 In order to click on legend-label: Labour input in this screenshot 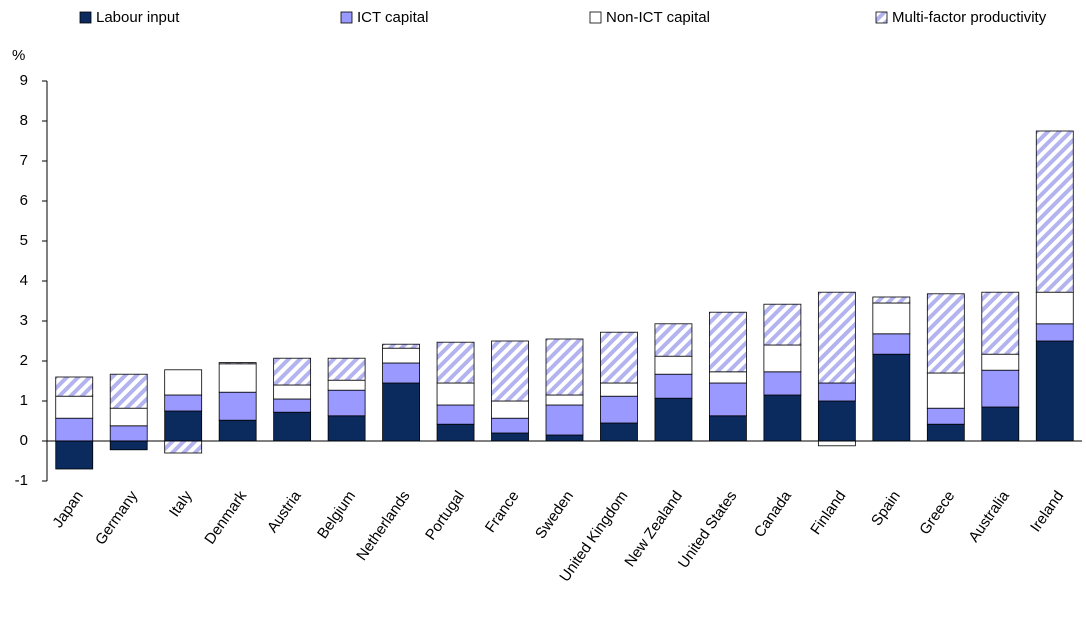, I will do `click(138, 17)`.